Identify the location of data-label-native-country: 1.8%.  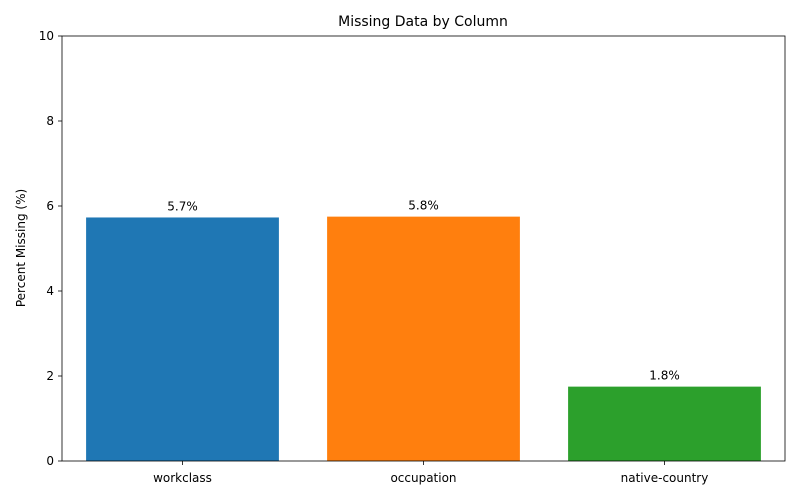
(664, 376).